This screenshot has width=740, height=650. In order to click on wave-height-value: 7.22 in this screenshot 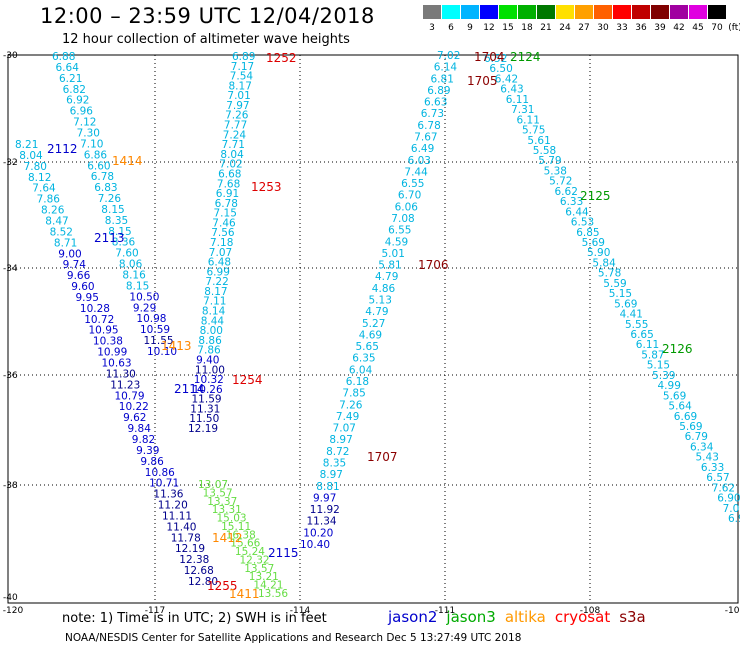, I will do `click(216, 282)`.